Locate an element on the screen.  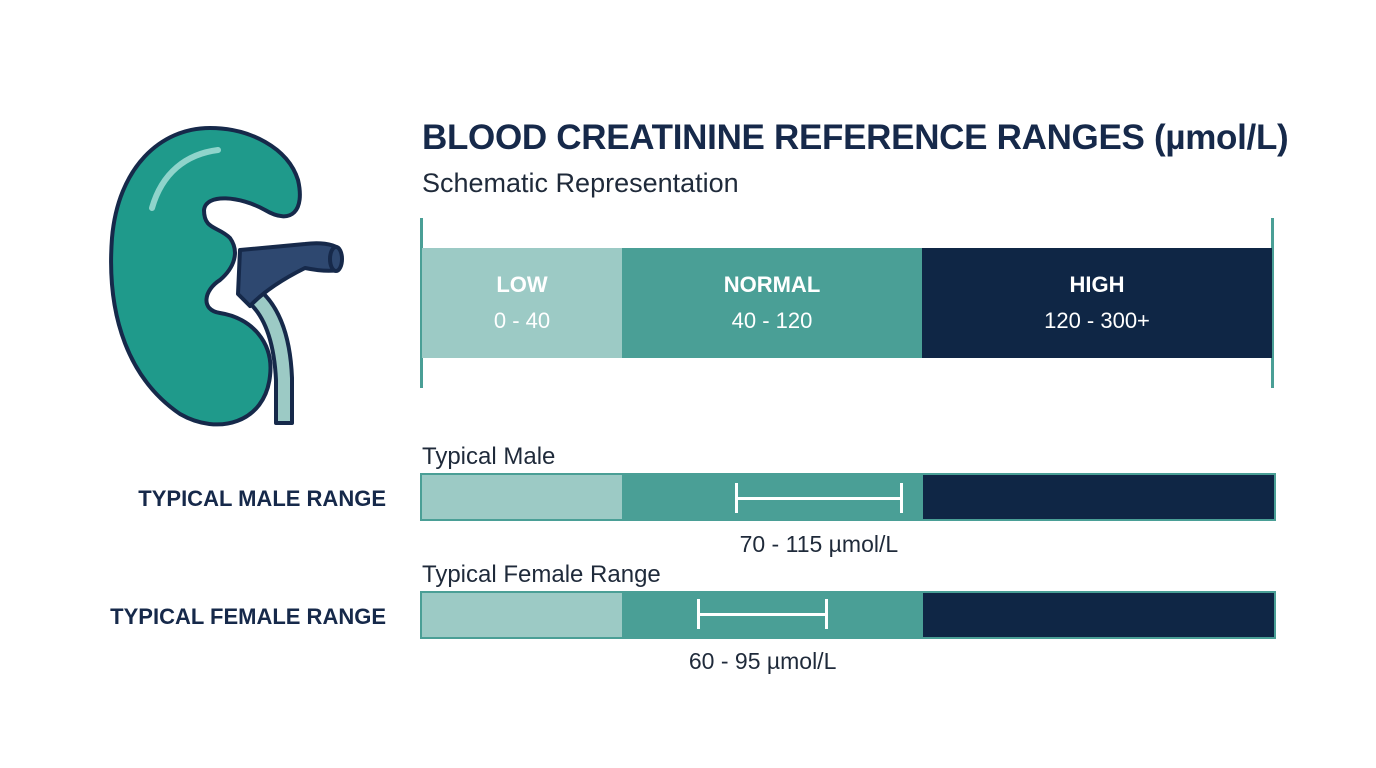
segment-low: LOW 0 - 40 is located at coordinates (522, 303).